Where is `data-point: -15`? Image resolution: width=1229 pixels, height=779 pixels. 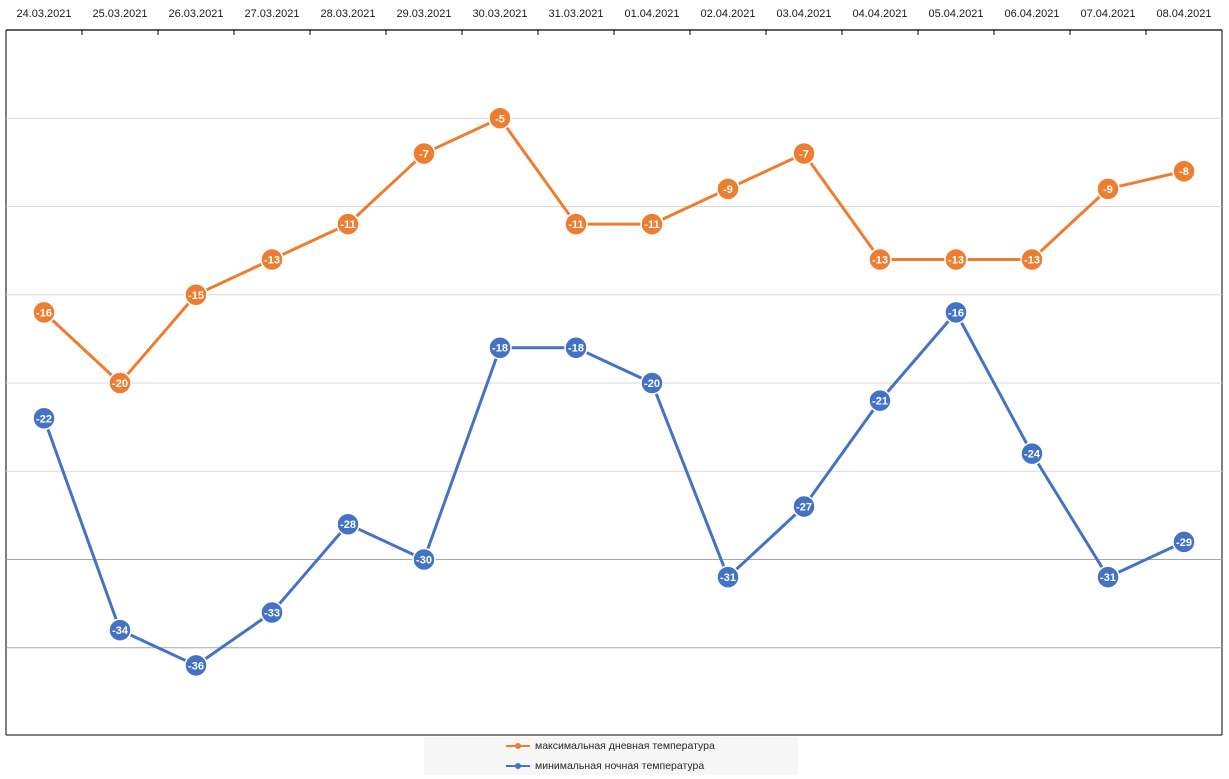 data-point: -15 is located at coordinates (196, 295).